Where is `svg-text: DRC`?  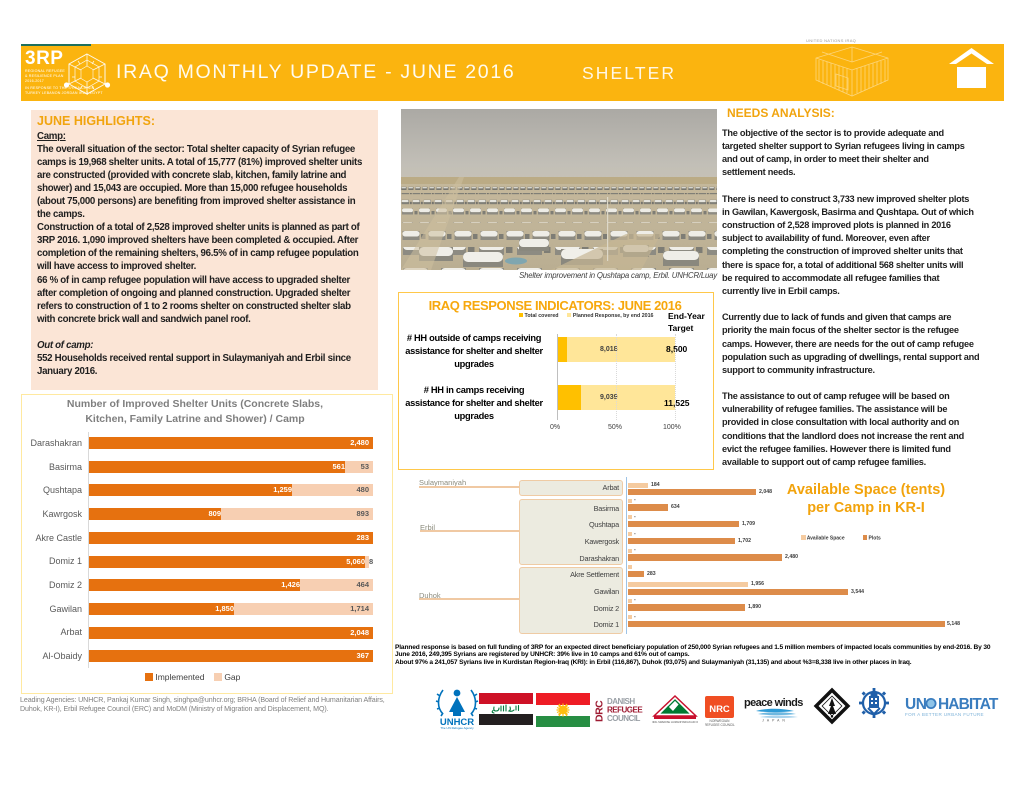 svg-text: DRC is located at coordinates (600, 711).